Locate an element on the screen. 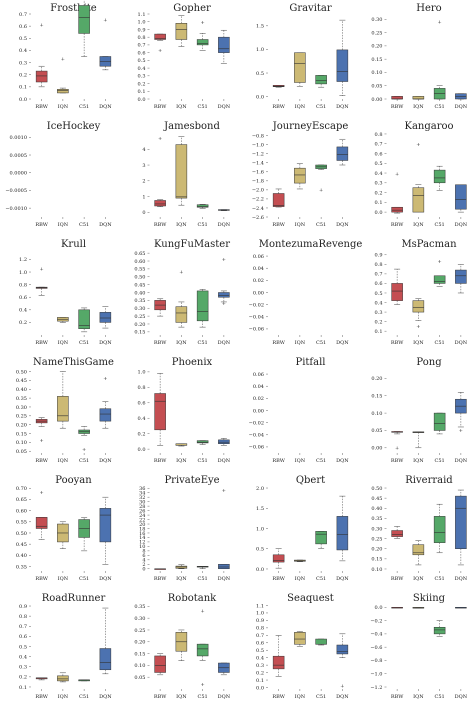 This screenshot has height=715, width=474. panel-title: Pong is located at coordinates (429, 362).